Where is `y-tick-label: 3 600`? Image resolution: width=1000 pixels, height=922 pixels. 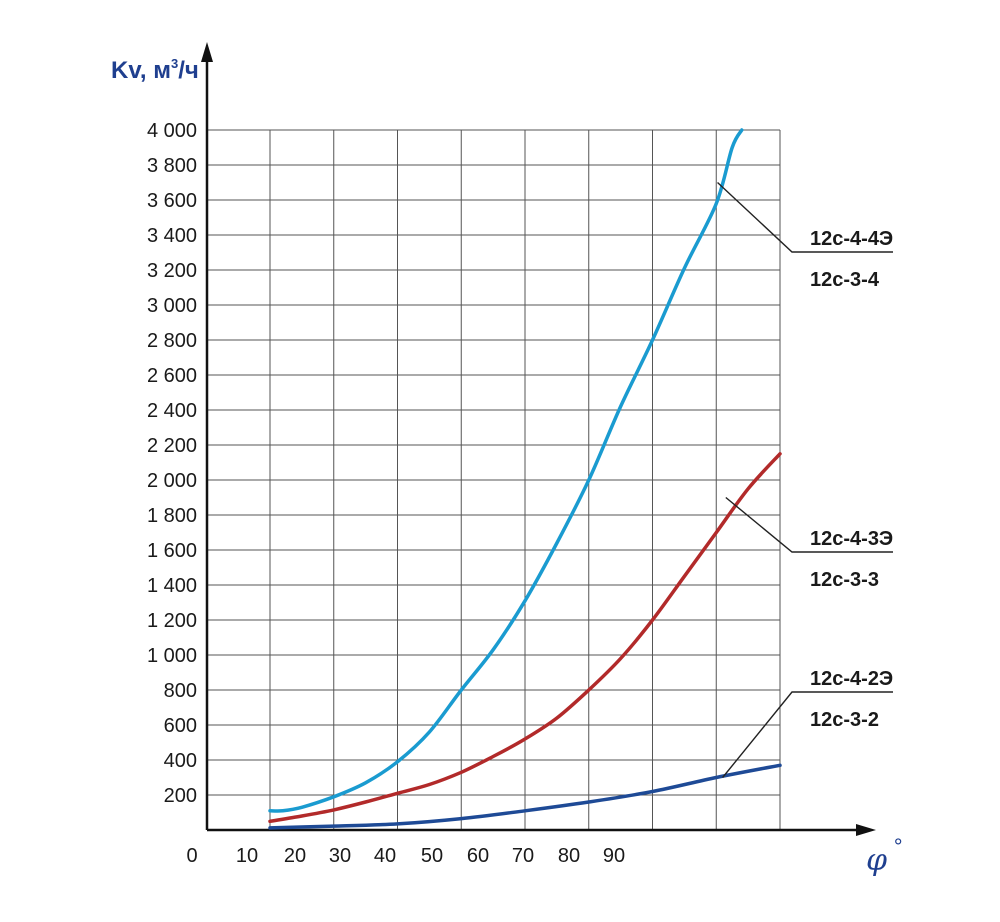 y-tick-label: 3 600 is located at coordinates (172, 201).